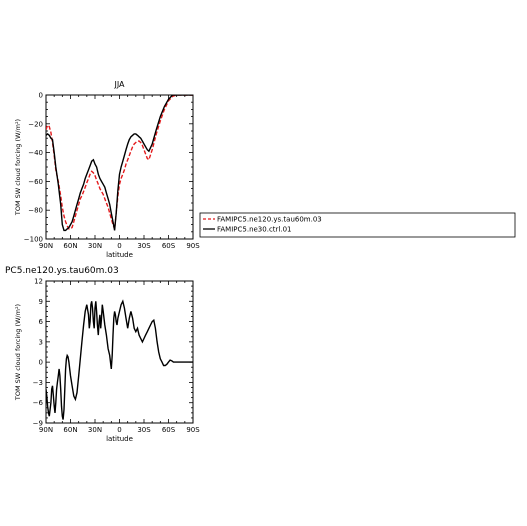 This screenshot has width=527, height=526. I want to click on legend-label: FAMIPC5.ne30.ctrl.01, so click(254, 230).